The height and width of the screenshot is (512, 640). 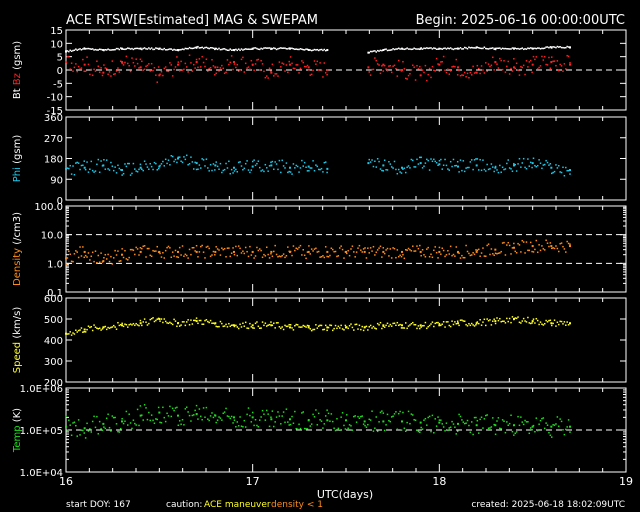 What do you see at coordinates (58, 84) in the screenshot?
I see `y-tick-label: -5` at bounding box center [58, 84].